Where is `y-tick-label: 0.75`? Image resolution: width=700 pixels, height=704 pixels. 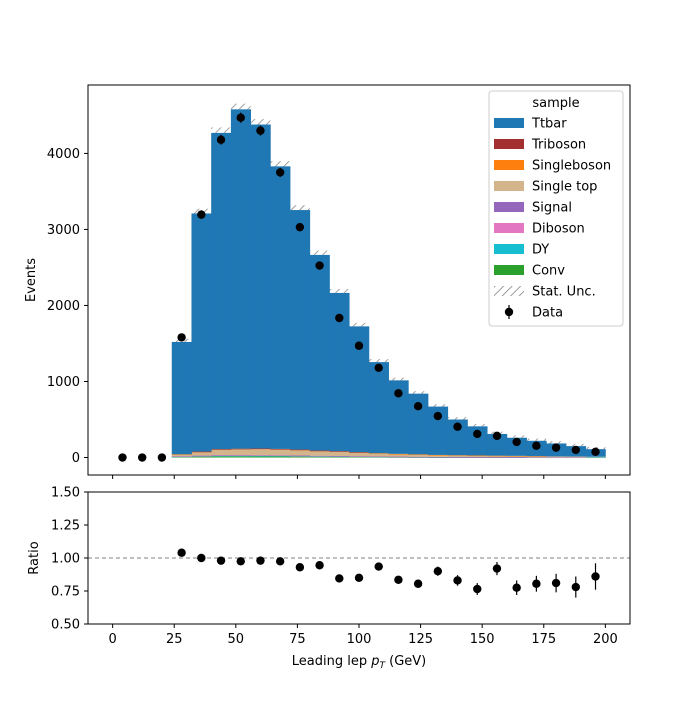
y-tick-label: 0.75 is located at coordinates (65, 592).